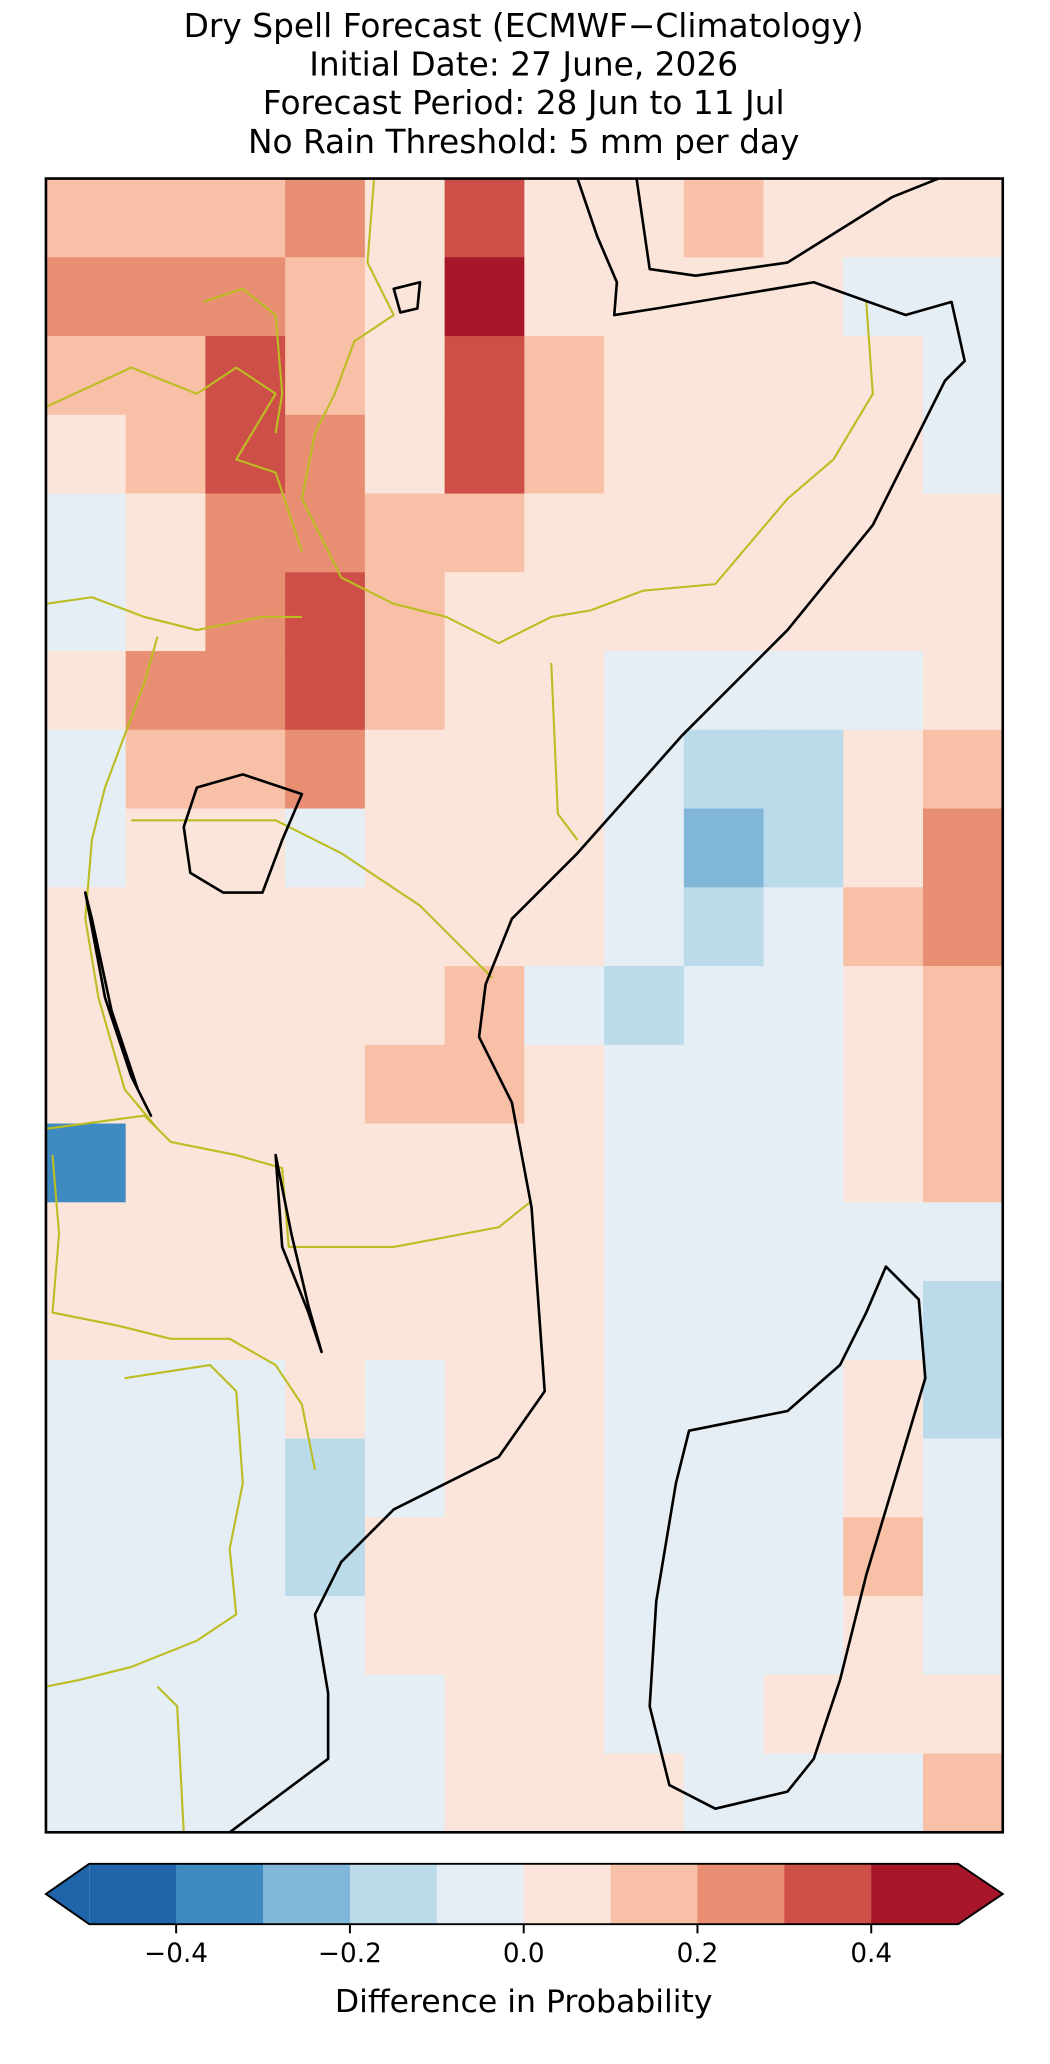 The image size is (1050, 2064). What do you see at coordinates (698, 1954) in the screenshot?
I see `colorbar-tick-label: 0.2` at bounding box center [698, 1954].